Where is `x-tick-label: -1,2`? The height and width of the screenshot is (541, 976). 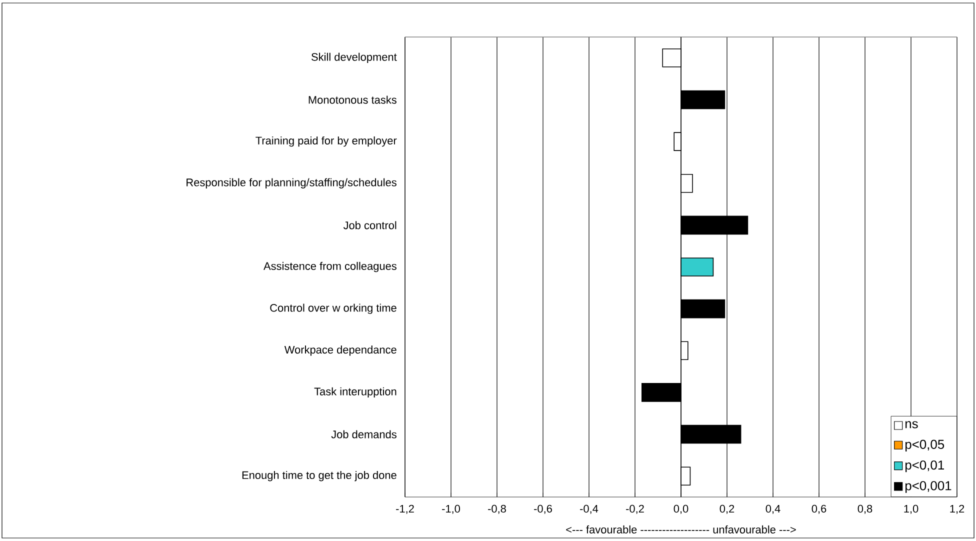
x-tick-label: -1,2 is located at coordinates (405, 509).